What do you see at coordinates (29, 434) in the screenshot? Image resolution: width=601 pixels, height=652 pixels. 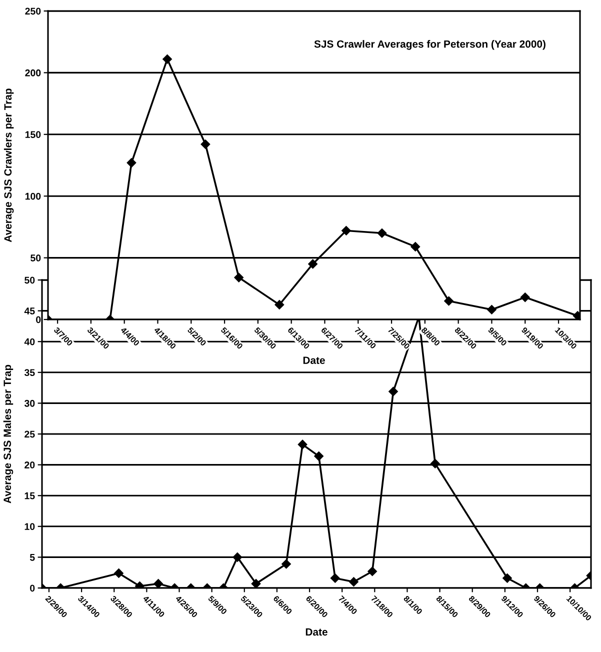 I see `y-tick-label: 25` at bounding box center [29, 434].